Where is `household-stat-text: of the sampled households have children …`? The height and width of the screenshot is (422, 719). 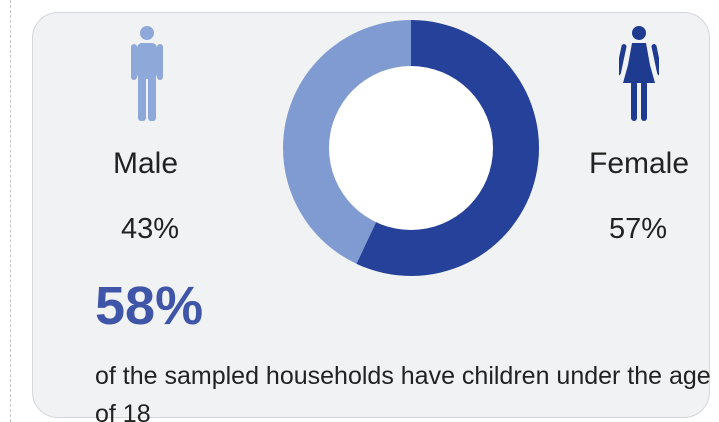
household-stat-text: of the sampled households have children … is located at coordinates (403, 392).